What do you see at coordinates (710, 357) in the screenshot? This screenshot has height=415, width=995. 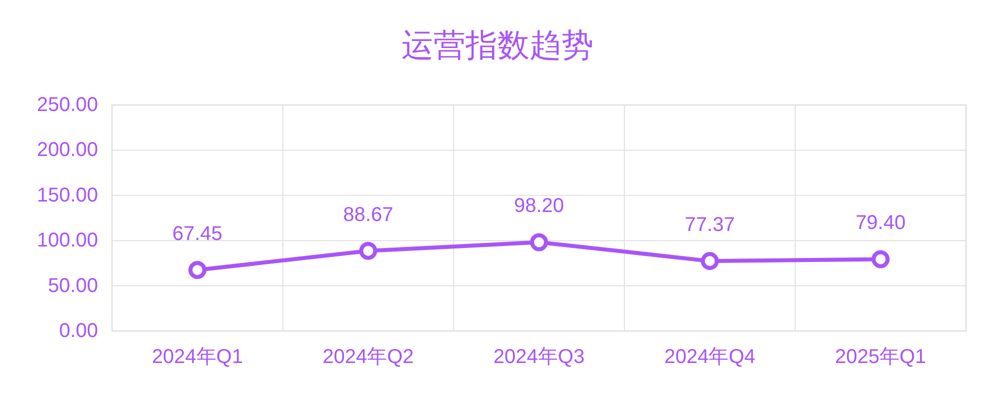 I see `x-tick-label: 2024年Q4` at bounding box center [710, 357].